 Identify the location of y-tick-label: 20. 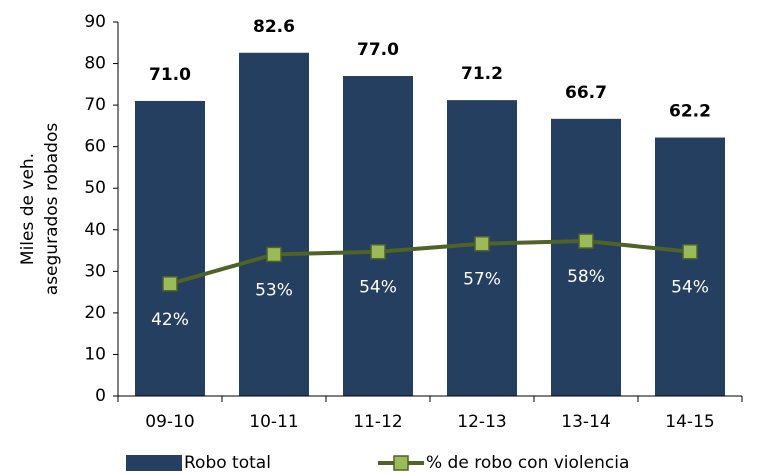
(95, 313).